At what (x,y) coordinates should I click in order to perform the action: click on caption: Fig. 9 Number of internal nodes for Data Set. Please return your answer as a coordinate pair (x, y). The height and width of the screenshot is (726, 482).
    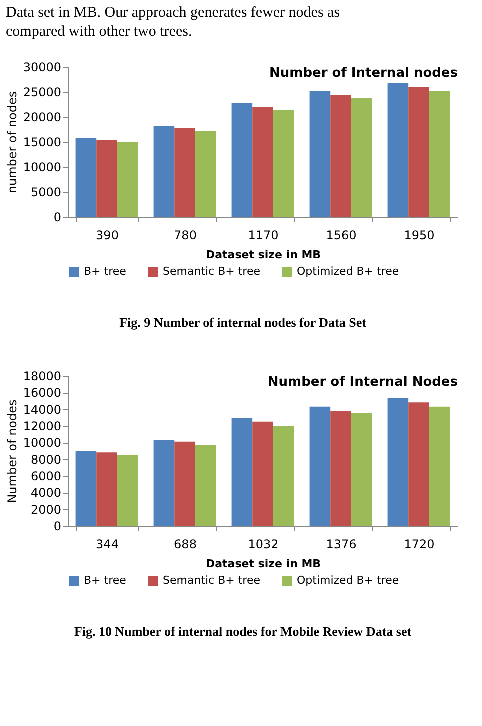
    Looking at the image, I should click on (244, 322).